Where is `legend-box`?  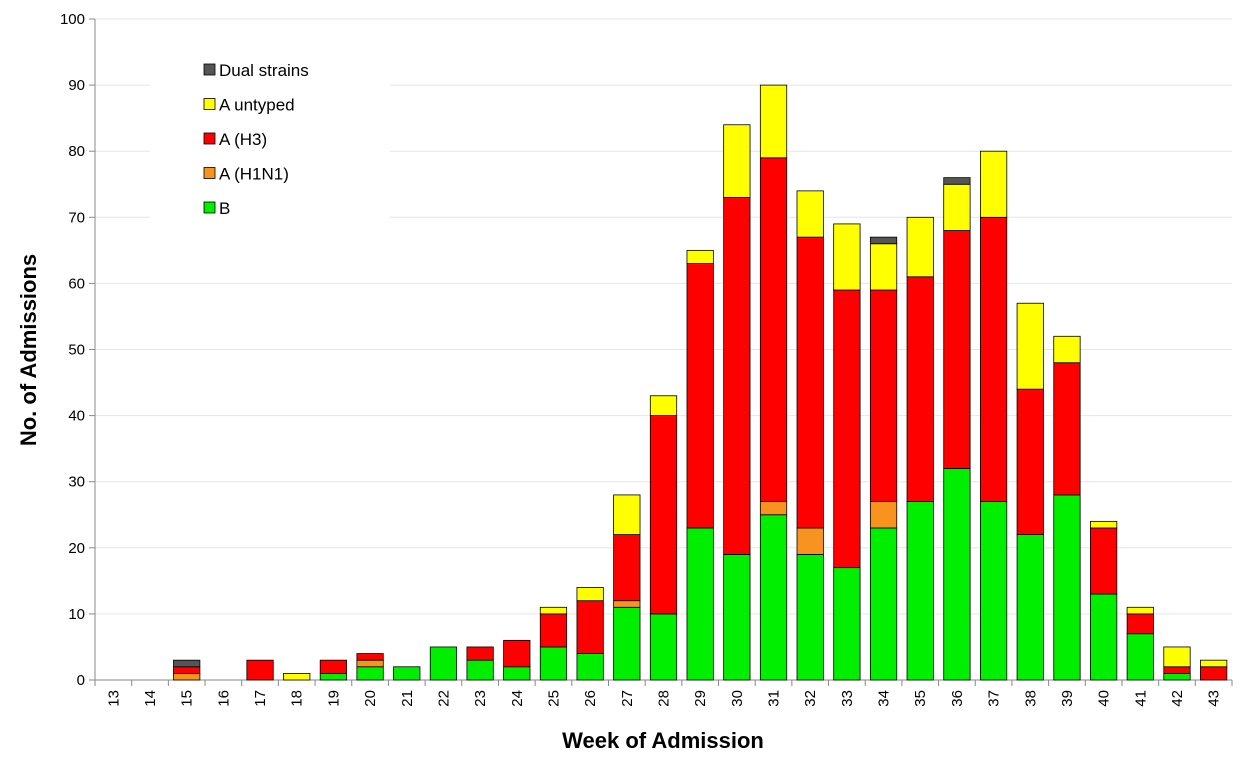
legend-box is located at coordinates (270, 137).